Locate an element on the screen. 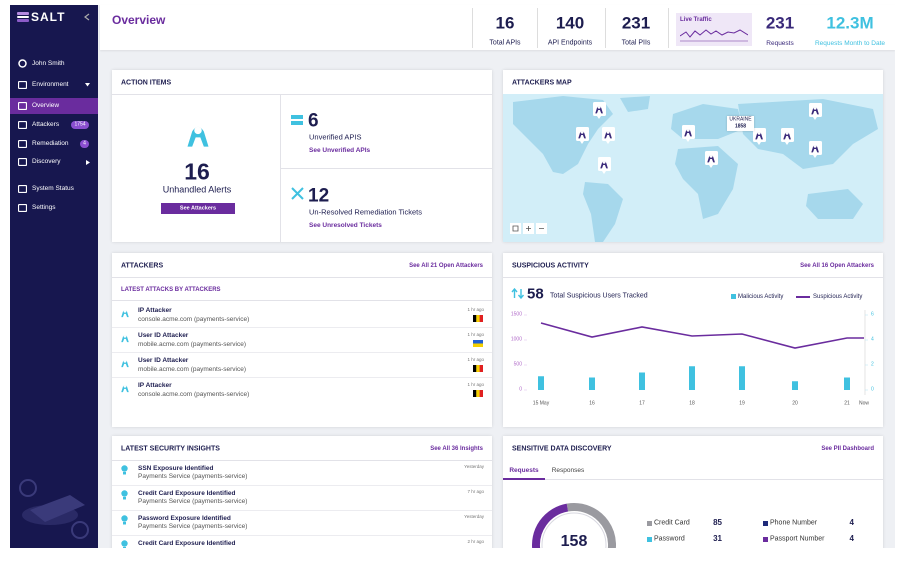  see-attackers-button is located at coordinates (198, 208).